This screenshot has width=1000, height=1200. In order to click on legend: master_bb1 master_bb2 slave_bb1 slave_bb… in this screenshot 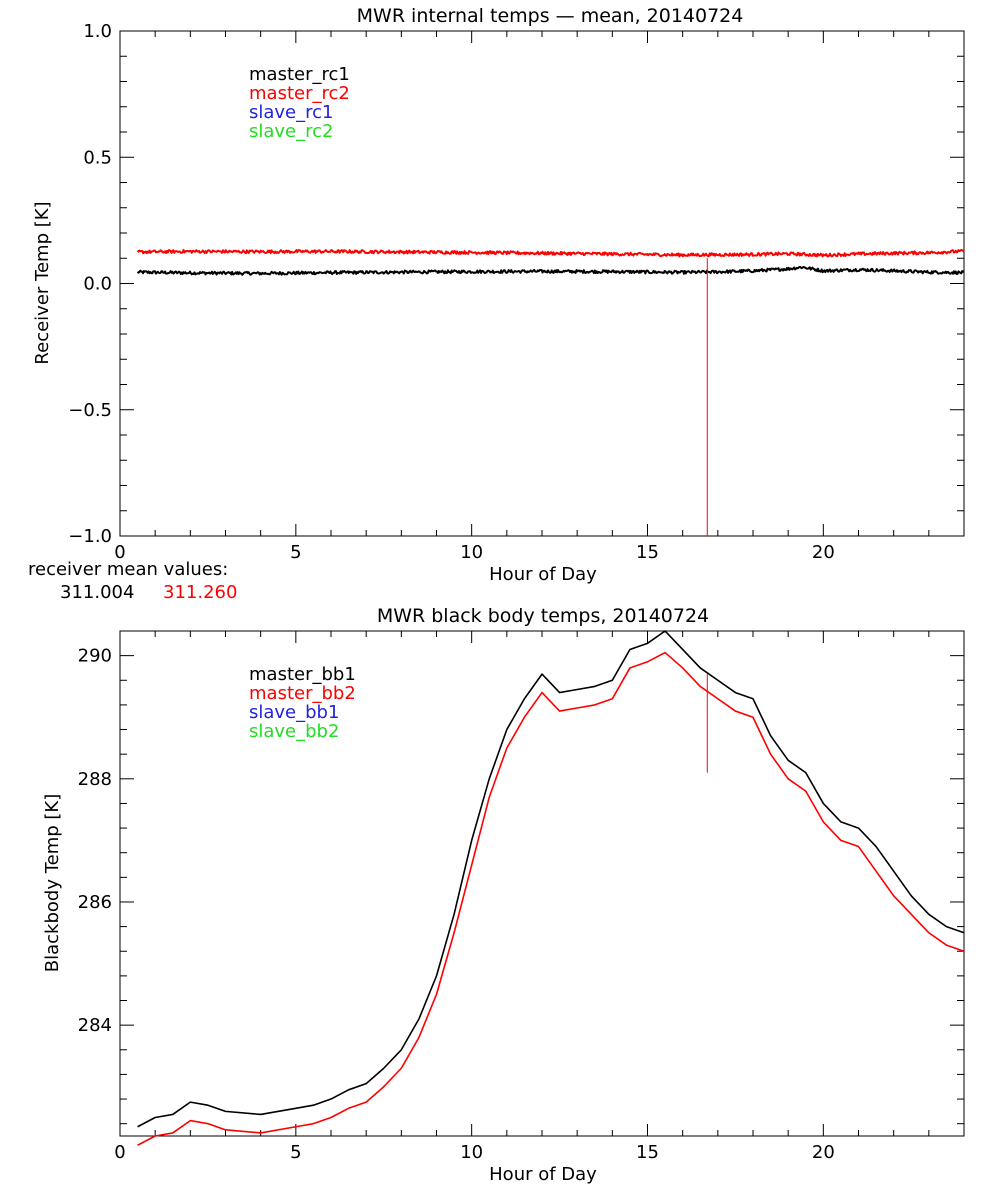, I will do `click(302, 703)`.